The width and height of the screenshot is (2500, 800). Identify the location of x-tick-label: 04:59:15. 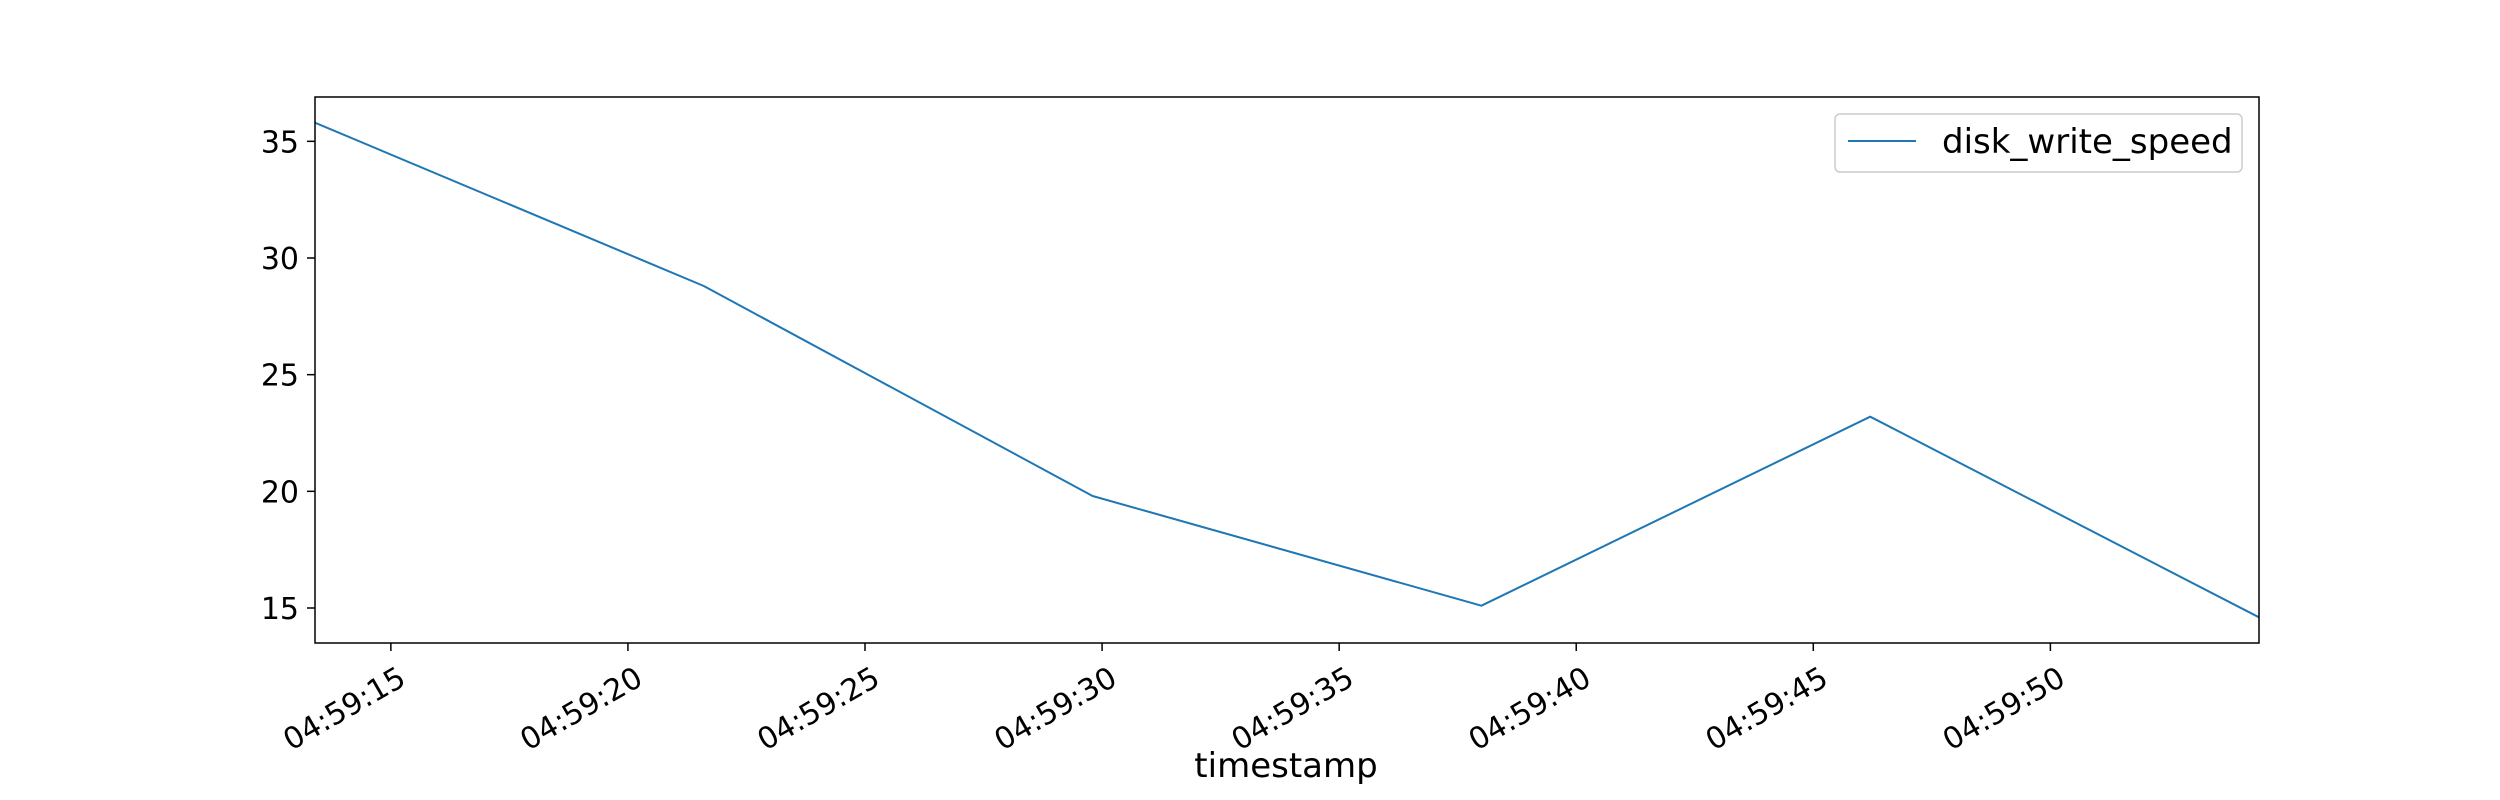
(344, 709).